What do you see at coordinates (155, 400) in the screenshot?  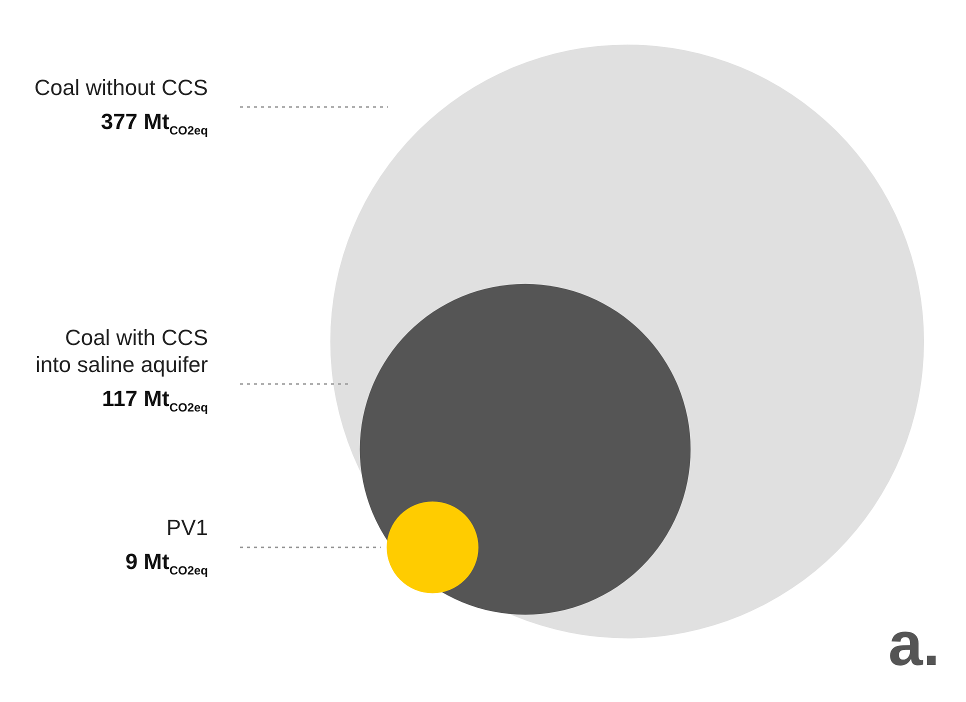 I see `data-label: 117 Mt$_{CO2eq}$` at bounding box center [155, 400].